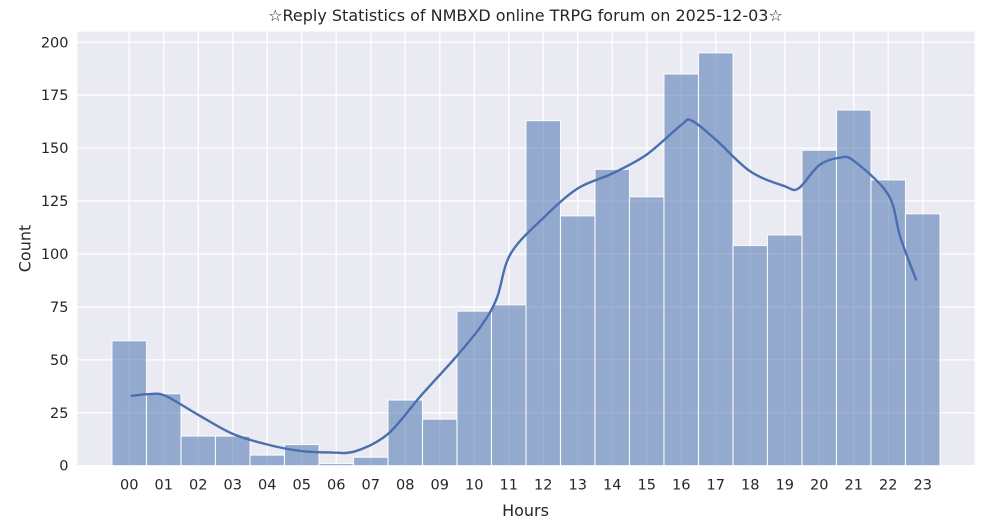  Describe the element at coordinates (267, 486) in the screenshot. I see `x-tick-04: 04` at that location.